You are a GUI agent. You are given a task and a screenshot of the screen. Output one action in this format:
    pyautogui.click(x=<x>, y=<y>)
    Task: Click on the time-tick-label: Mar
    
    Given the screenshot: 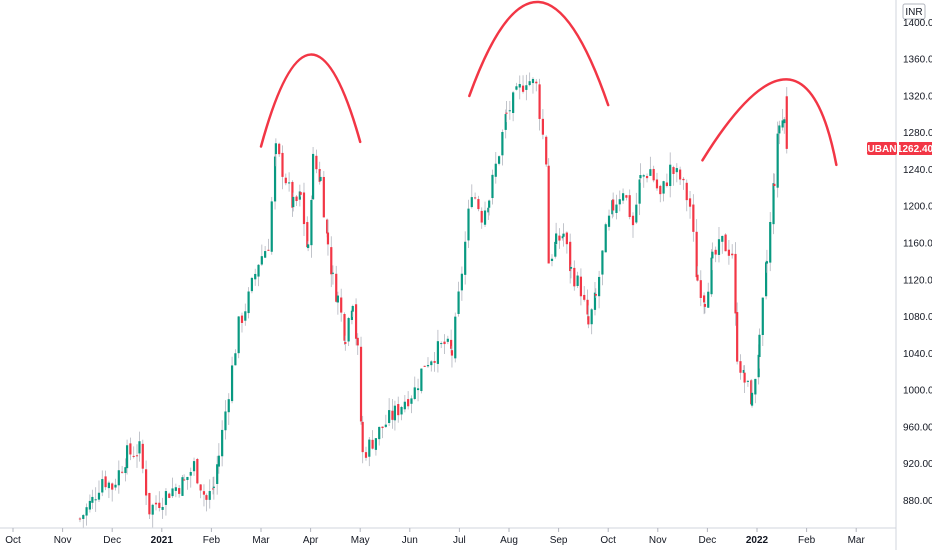 What is the action you would take?
    pyautogui.click(x=261, y=540)
    